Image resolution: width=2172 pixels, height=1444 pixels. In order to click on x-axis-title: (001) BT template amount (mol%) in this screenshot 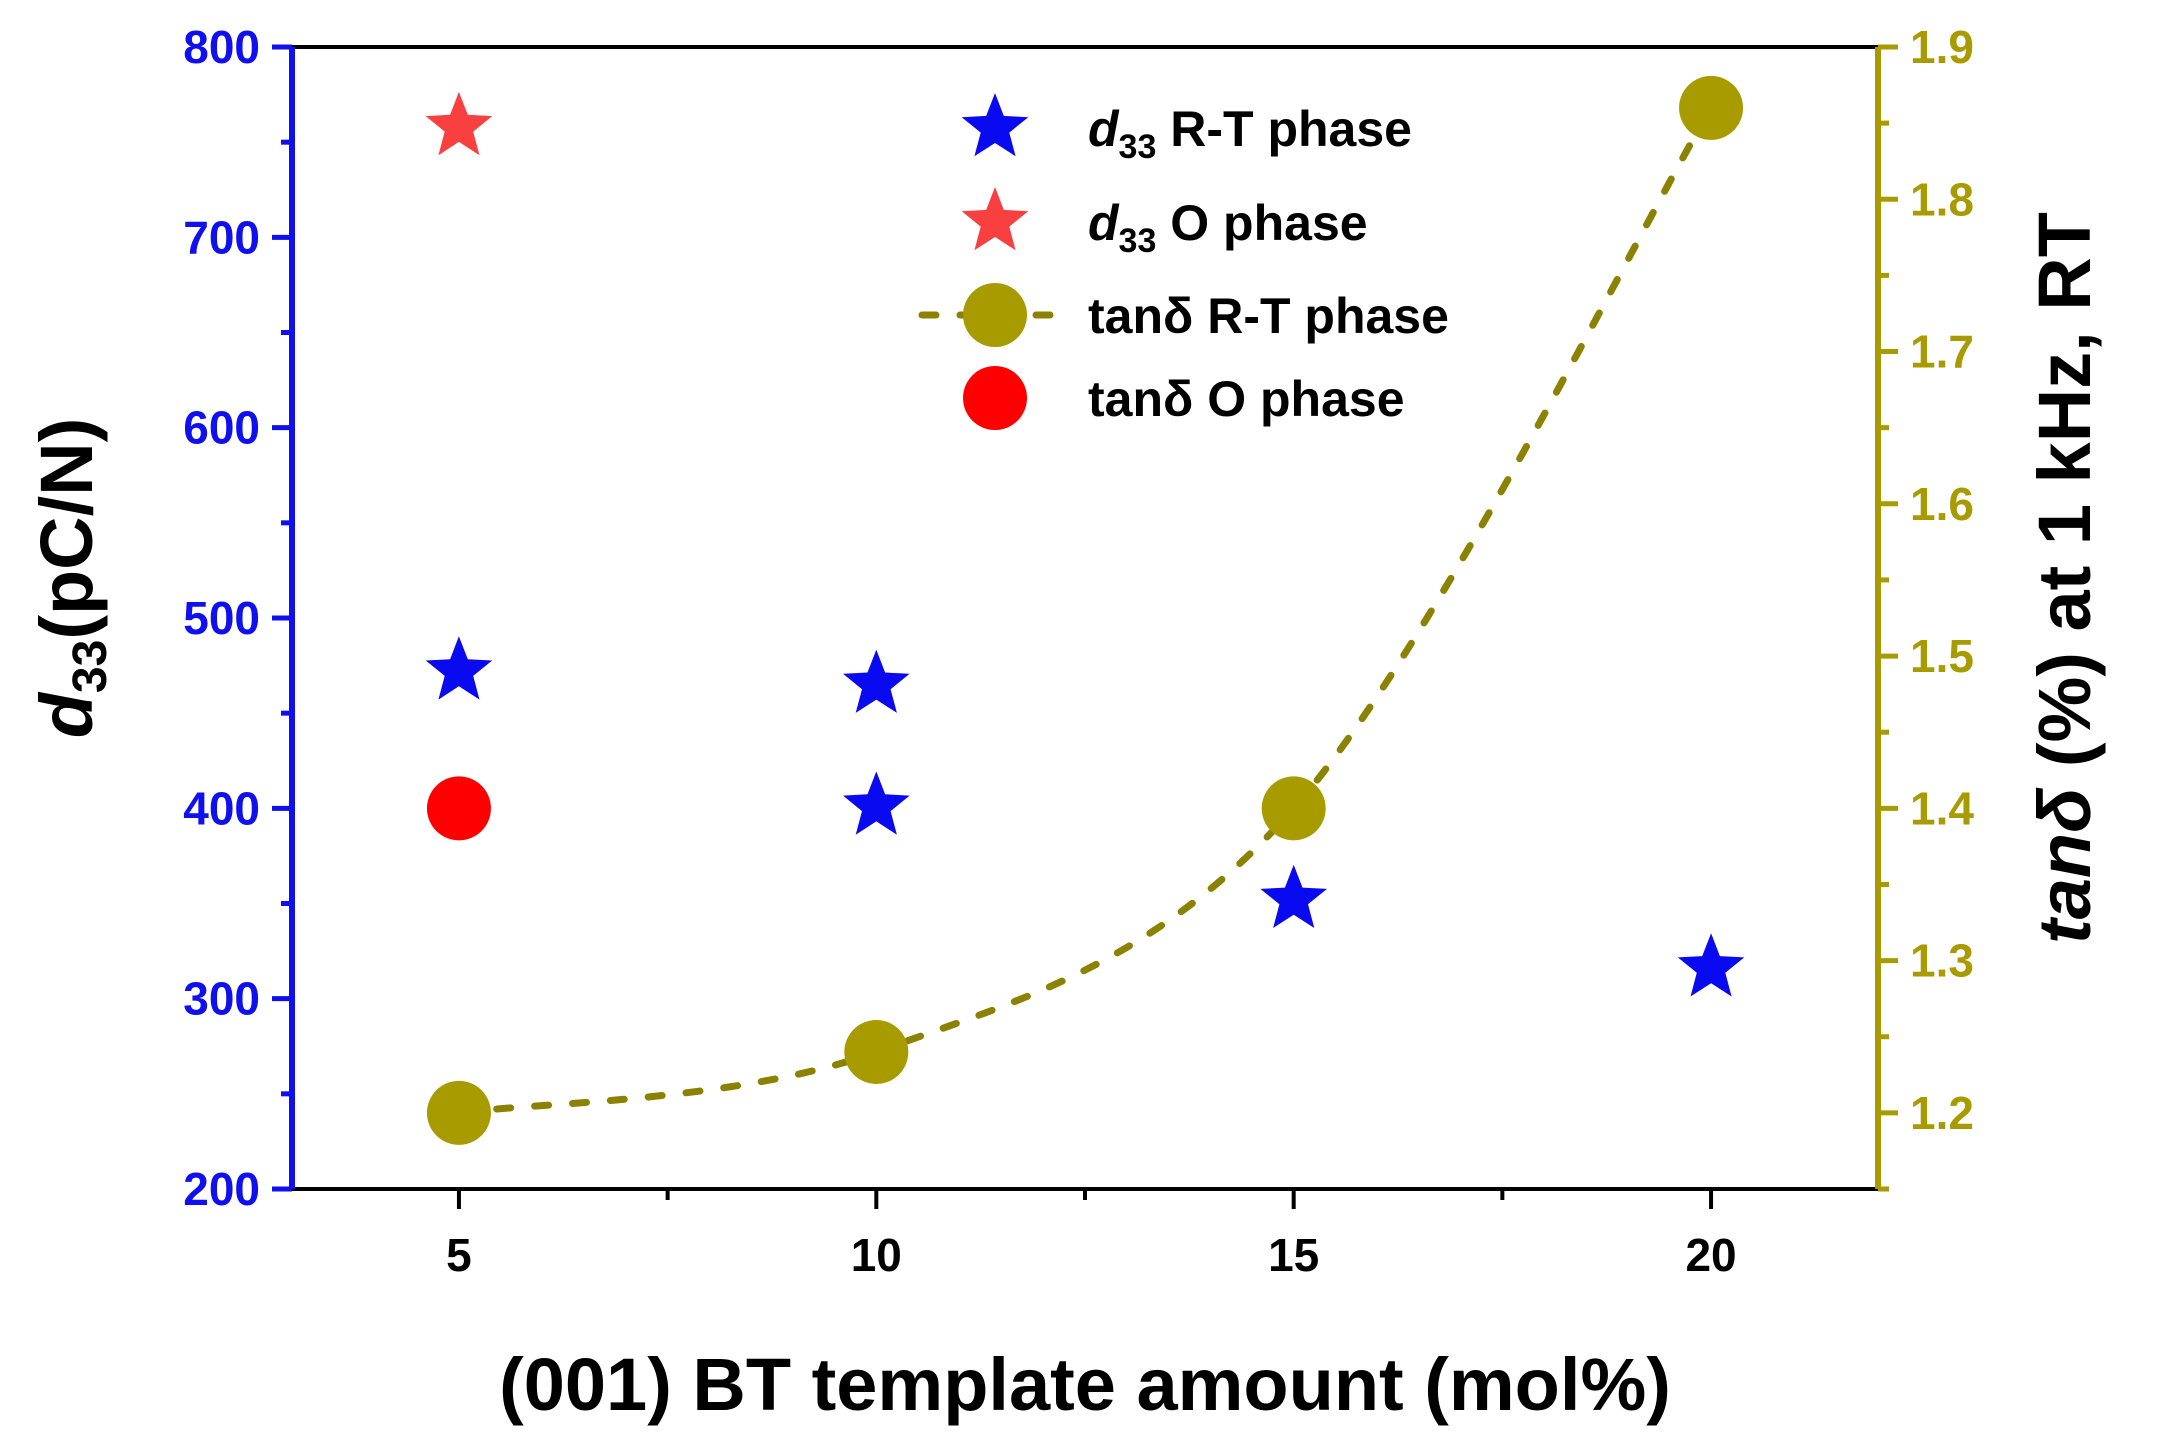, I will do `click(1085, 1384)`.